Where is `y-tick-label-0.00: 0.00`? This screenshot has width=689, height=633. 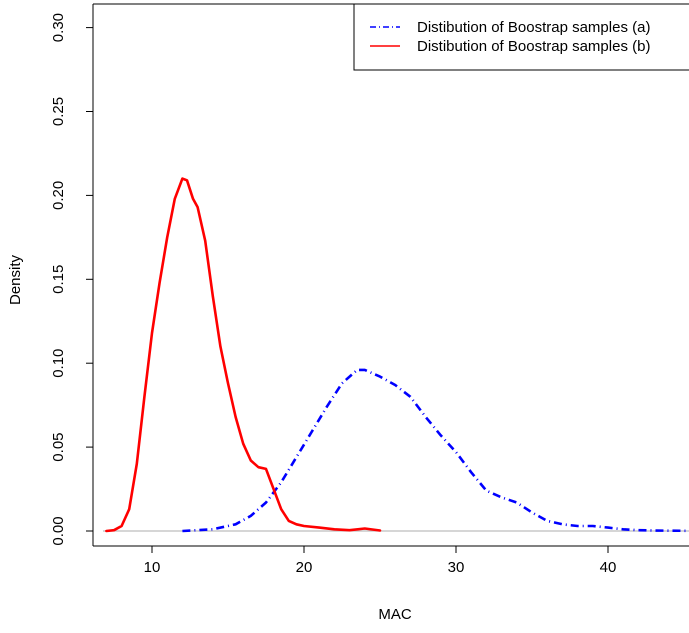 y-tick-label-0.00: 0.00 is located at coordinates (58, 530).